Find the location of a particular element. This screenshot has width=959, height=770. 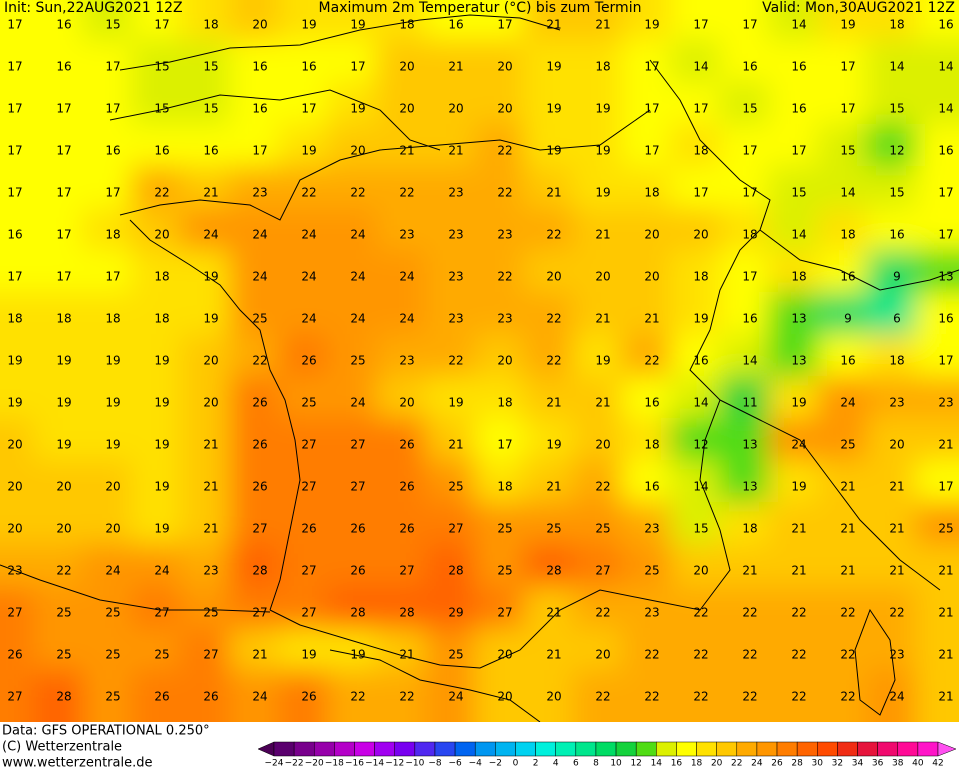

temperature-value: 6 is located at coordinates (897, 319).